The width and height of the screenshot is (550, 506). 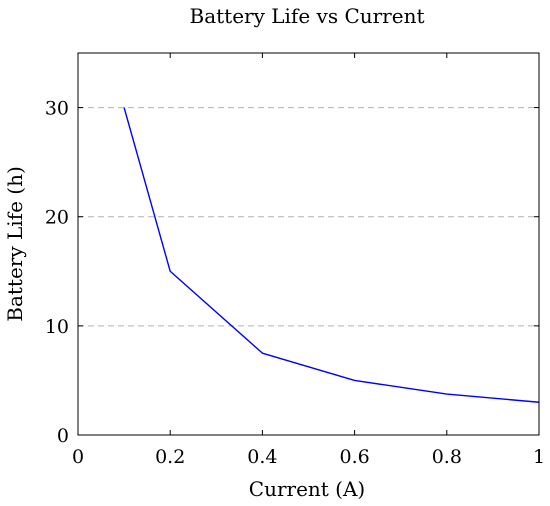 I want to click on x-axis-label: Current (A), so click(x=307, y=489).